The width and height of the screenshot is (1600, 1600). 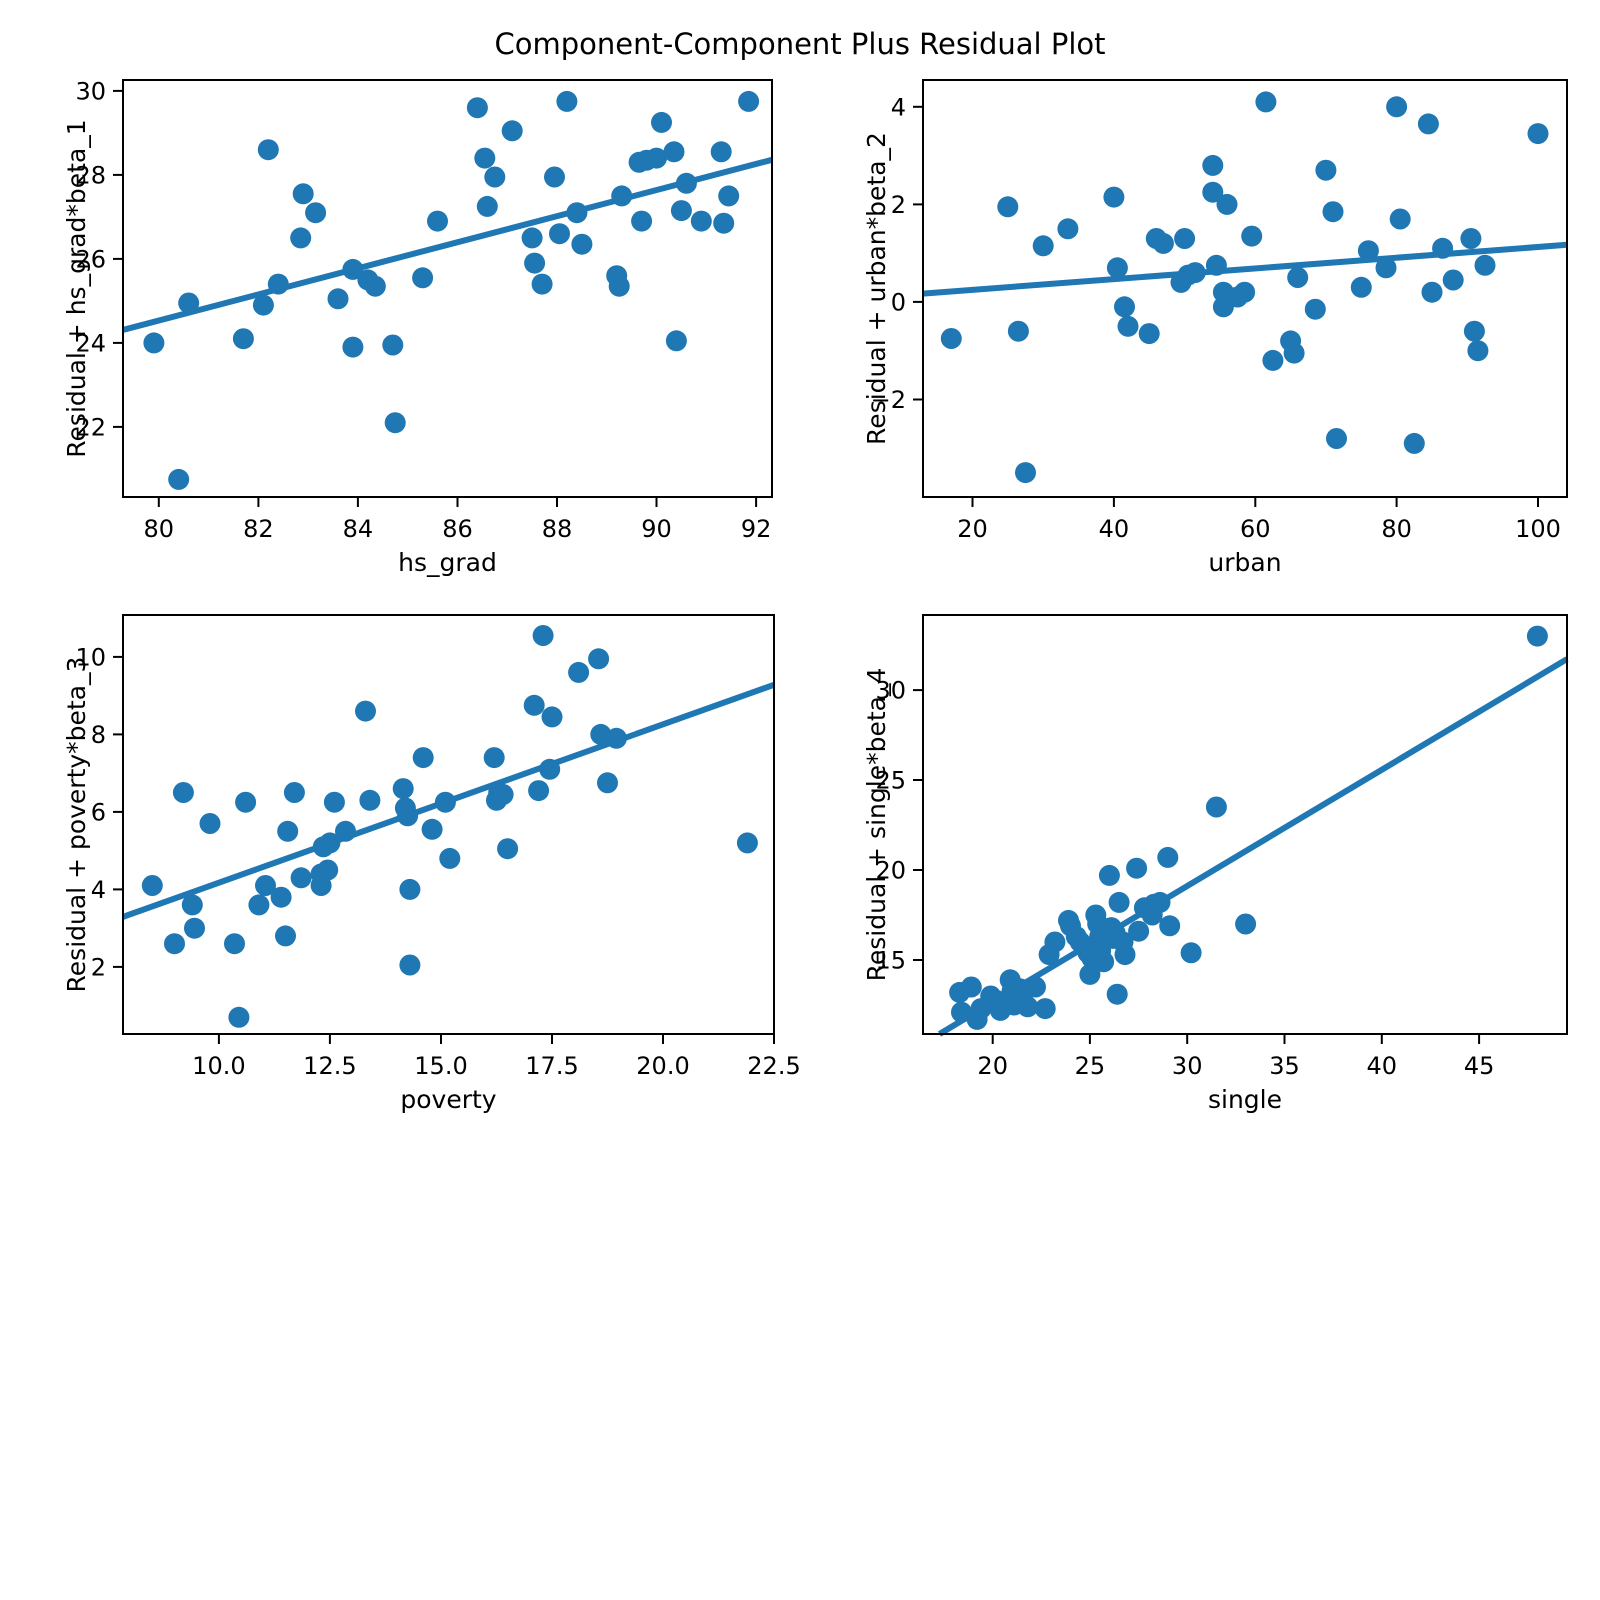 What do you see at coordinates (1245, 1099) in the screenshot?
I see `x-axis-label: single` at bounding box center [1245, 1099].